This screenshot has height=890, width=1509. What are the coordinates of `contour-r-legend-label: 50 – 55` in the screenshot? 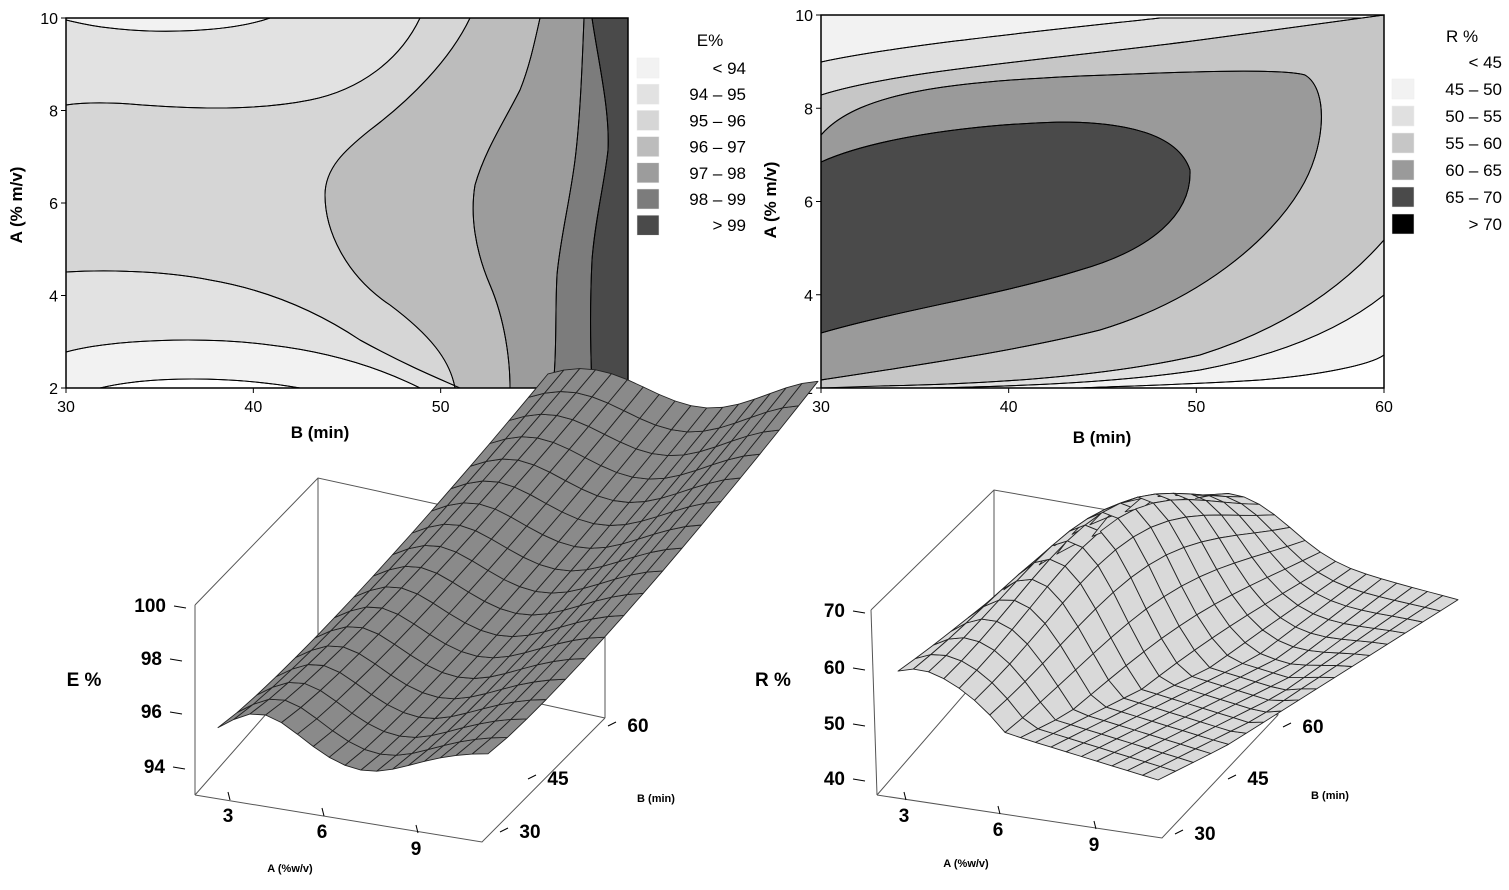 It's located at (1473, 116).